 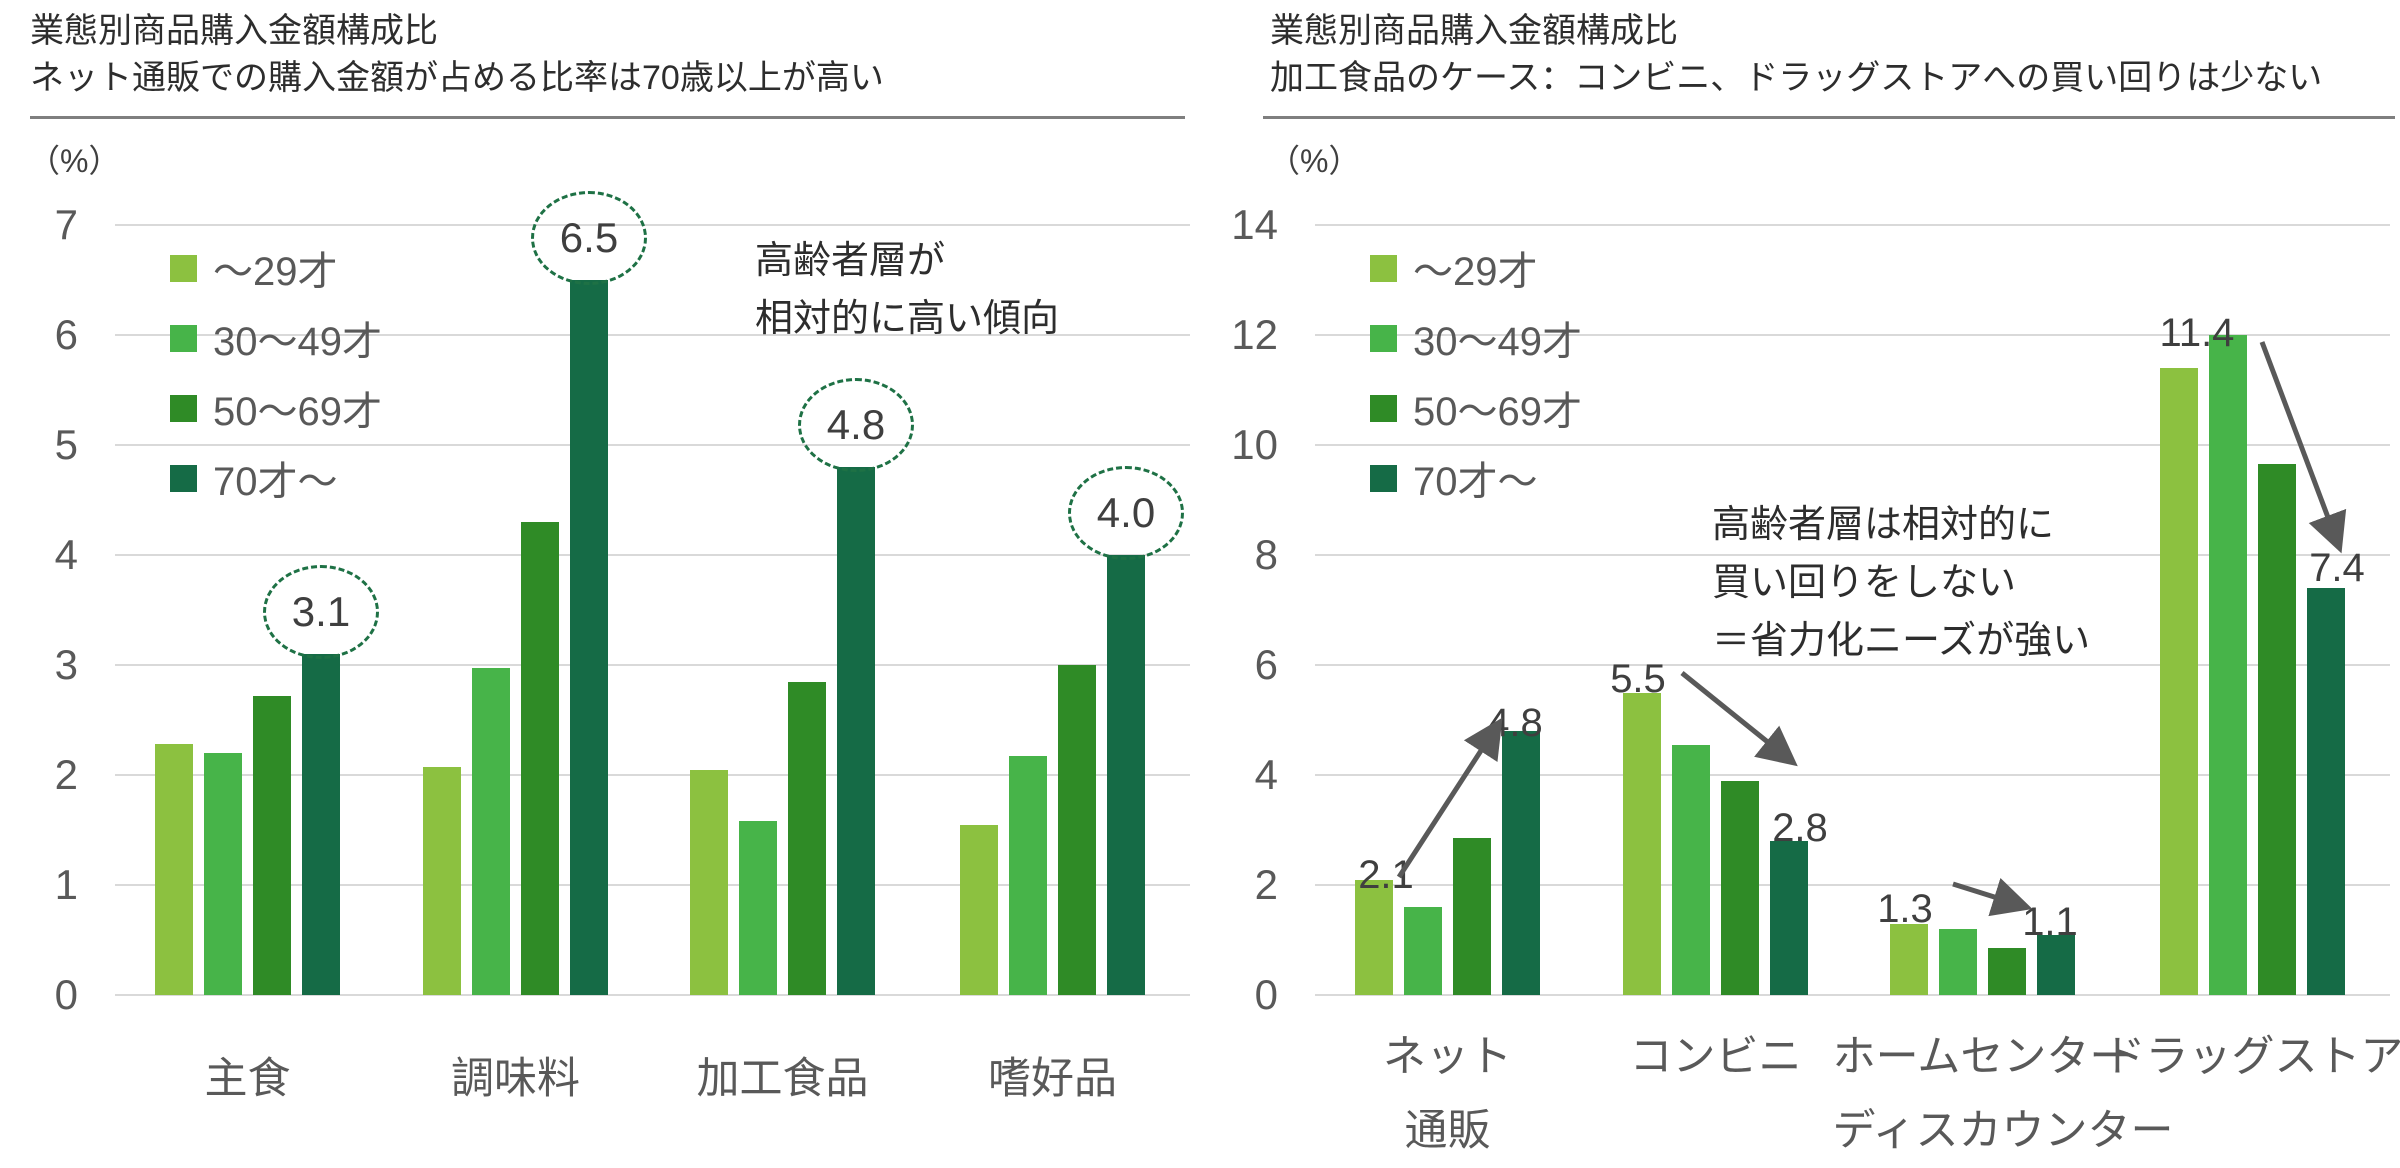 I want to click on x-axis-category-line: ディスカウンター, so click(x=1983, y=1131).